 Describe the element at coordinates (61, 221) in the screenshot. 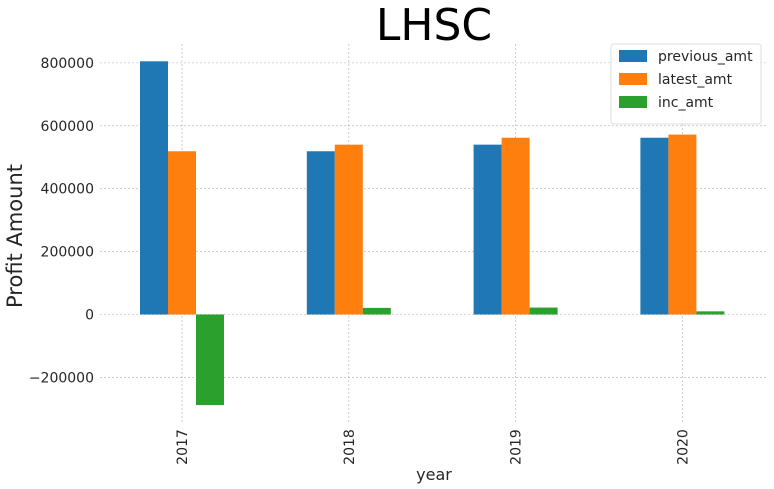

I see `y-axis-ticks: −200000 0 200000 400000 600000 800000` at that location.